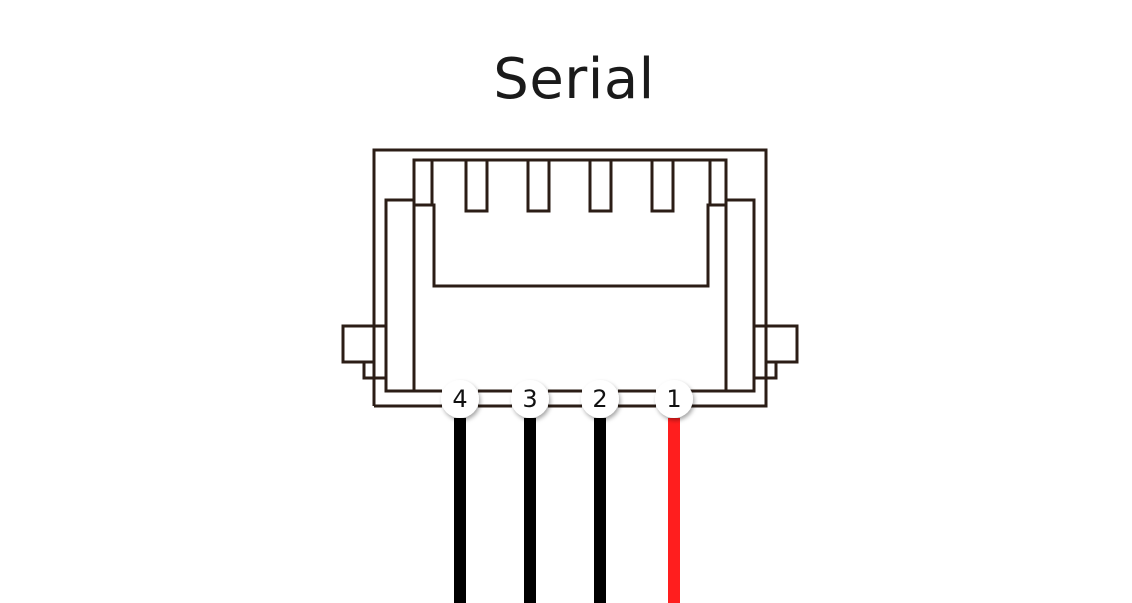  I want to click on pin-label-4: 4, so click(459, 399).